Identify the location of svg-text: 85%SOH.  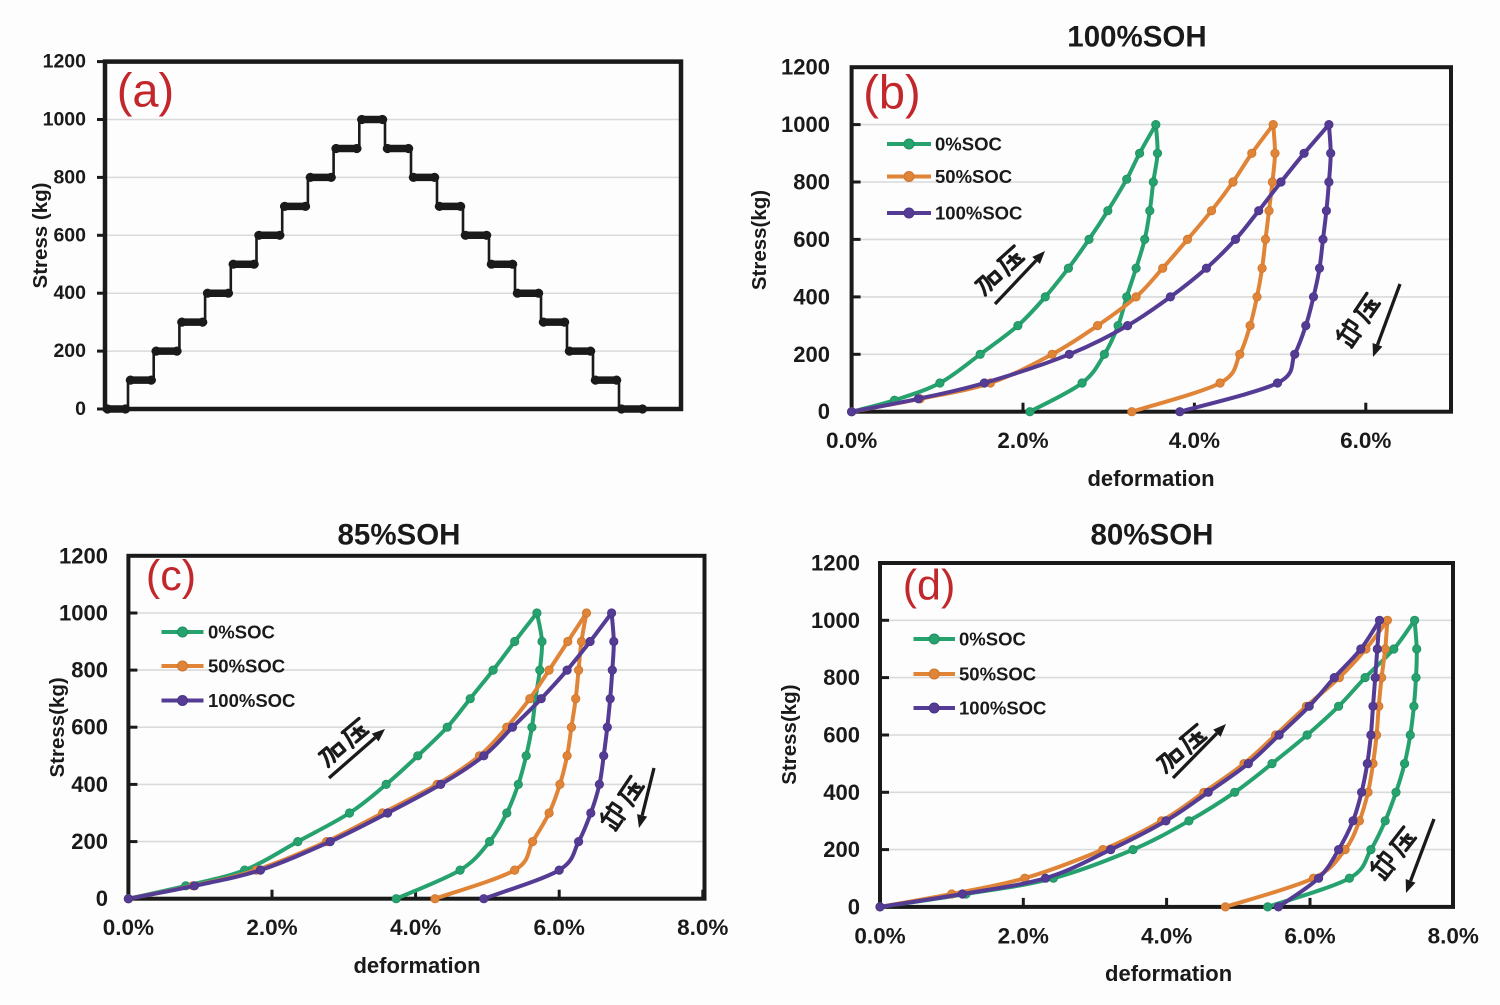
(399, 535).